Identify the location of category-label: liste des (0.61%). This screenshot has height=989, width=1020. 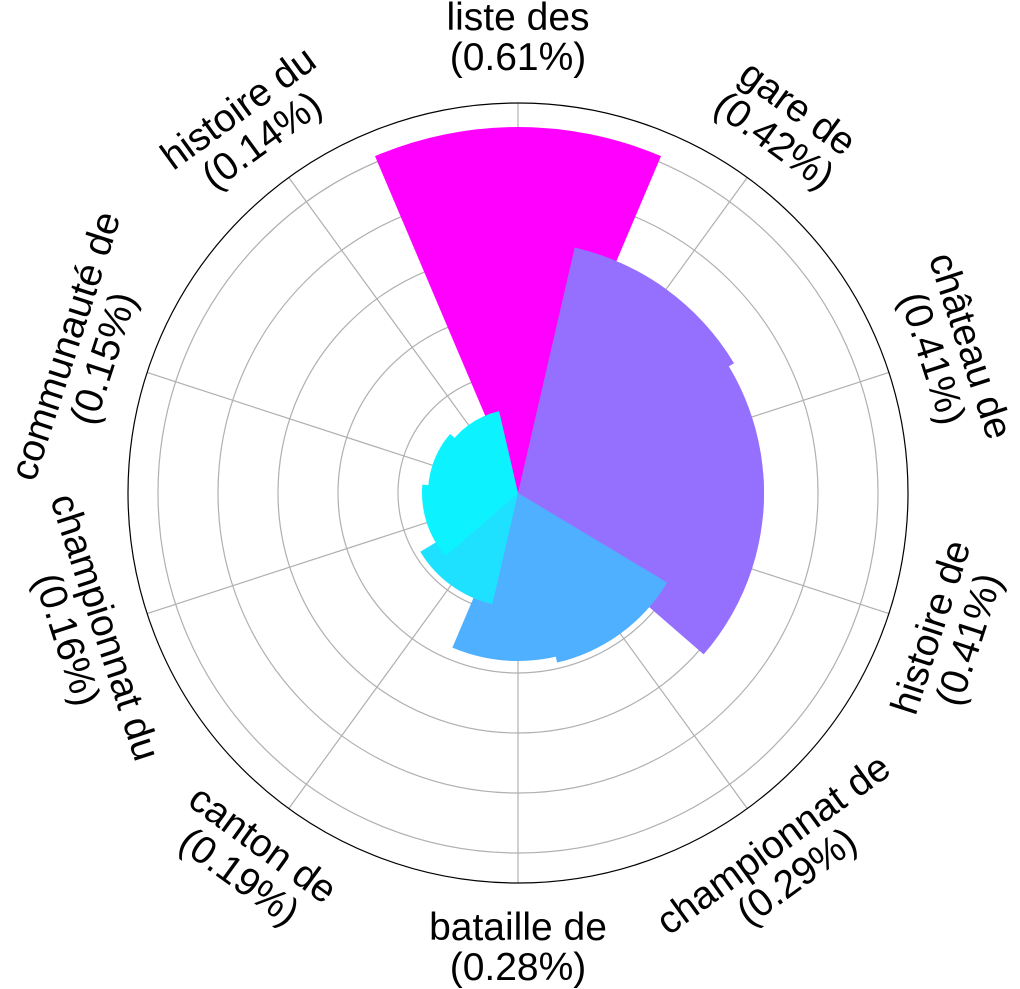
(517, 39).